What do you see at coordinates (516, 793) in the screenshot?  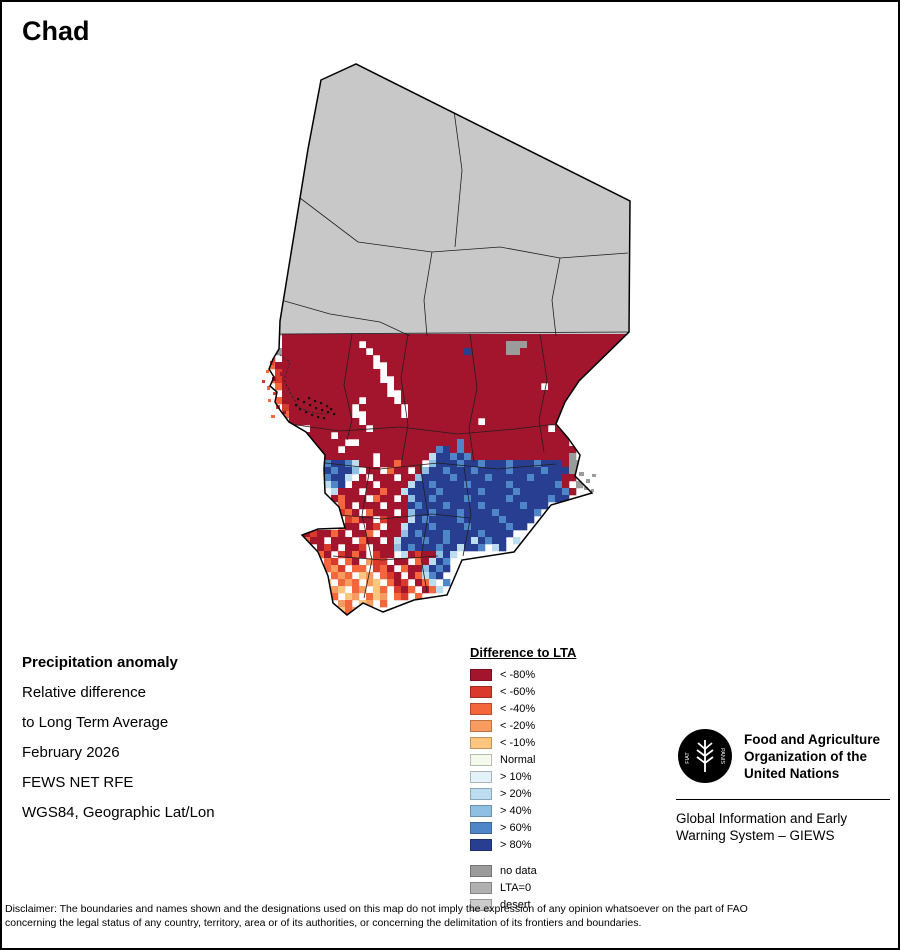 I see `legend-label: > 20%` at bounding box center [516, 793].